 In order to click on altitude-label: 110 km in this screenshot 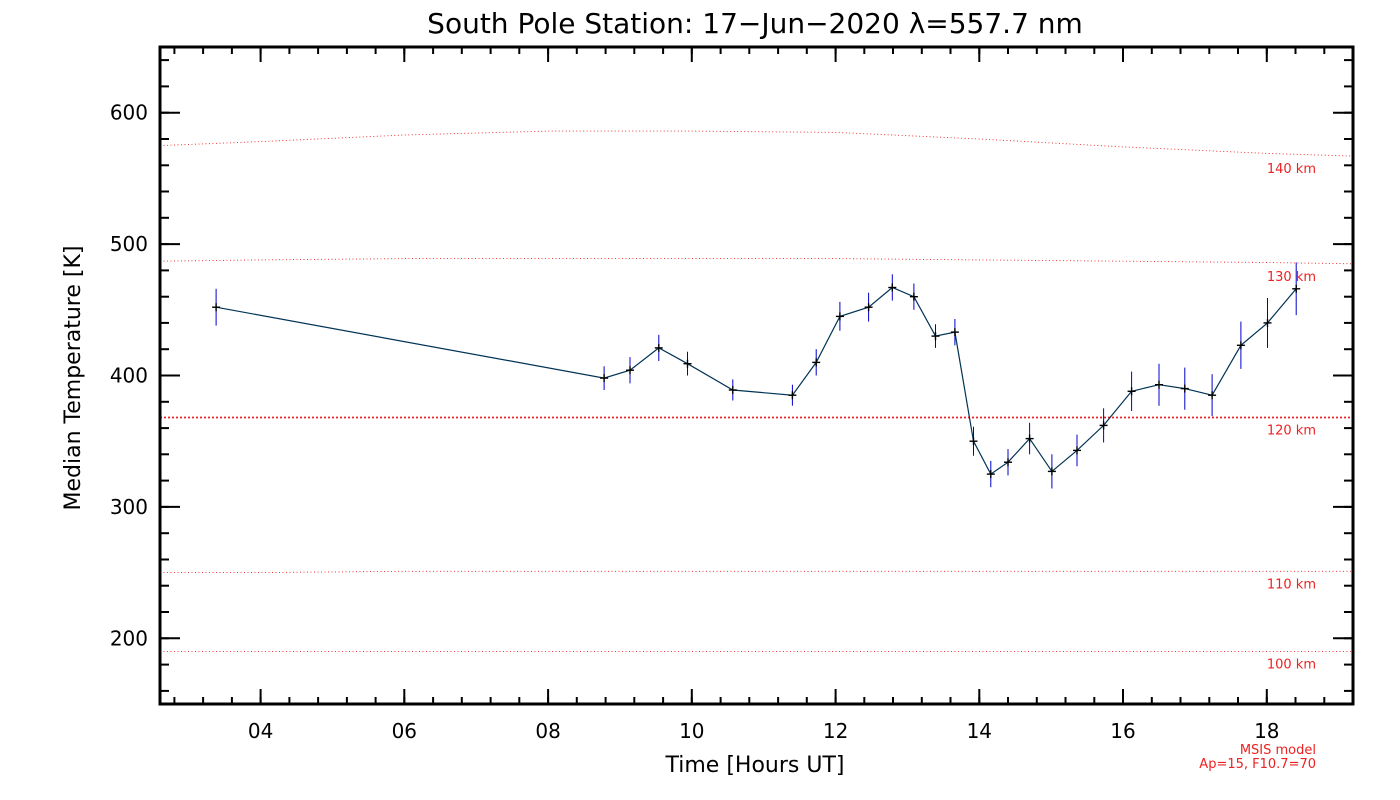, I will do `click(1291, 584)`.